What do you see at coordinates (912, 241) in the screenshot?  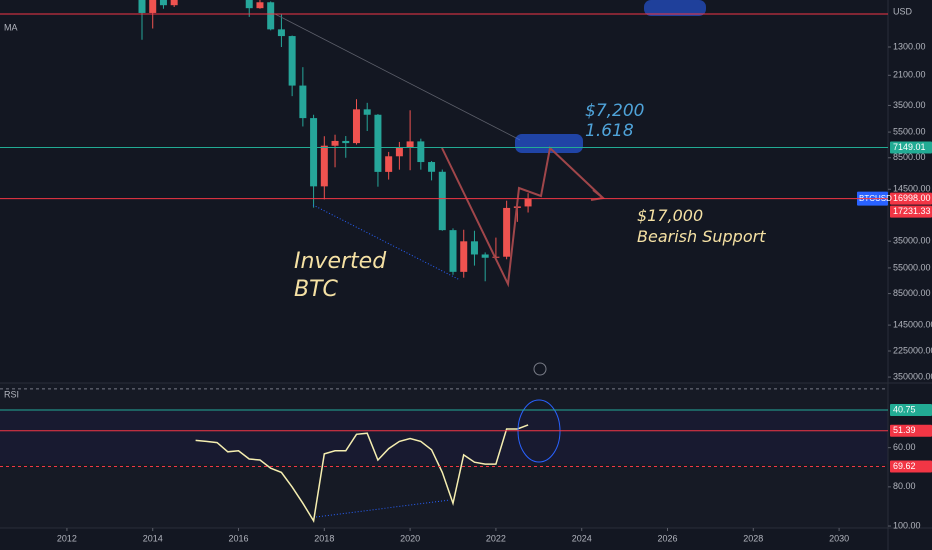 I see `y-tick-label: 35000.00` at bounding box center [912, 241].